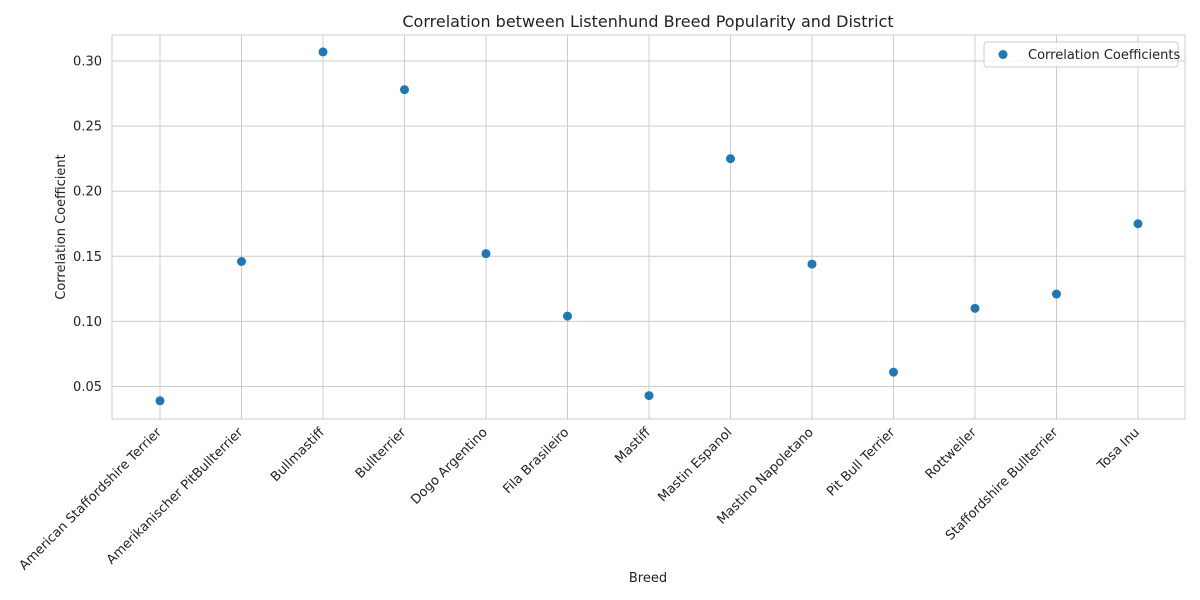  I want to click on x-tick-label: Amerikanischer PitBullterrier, so click(175, 496).